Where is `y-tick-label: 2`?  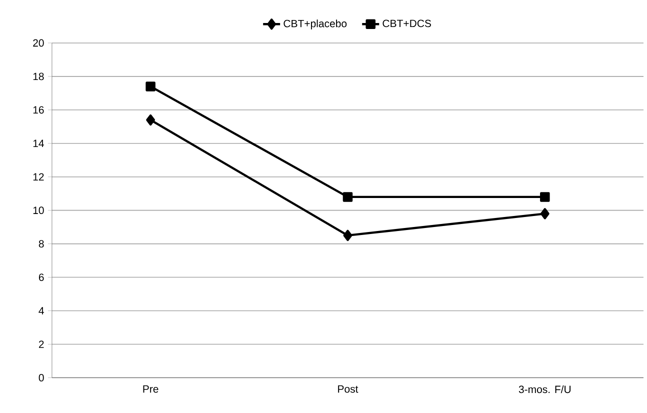 y-tick-label: 2 is located at coordinates (41, 344).